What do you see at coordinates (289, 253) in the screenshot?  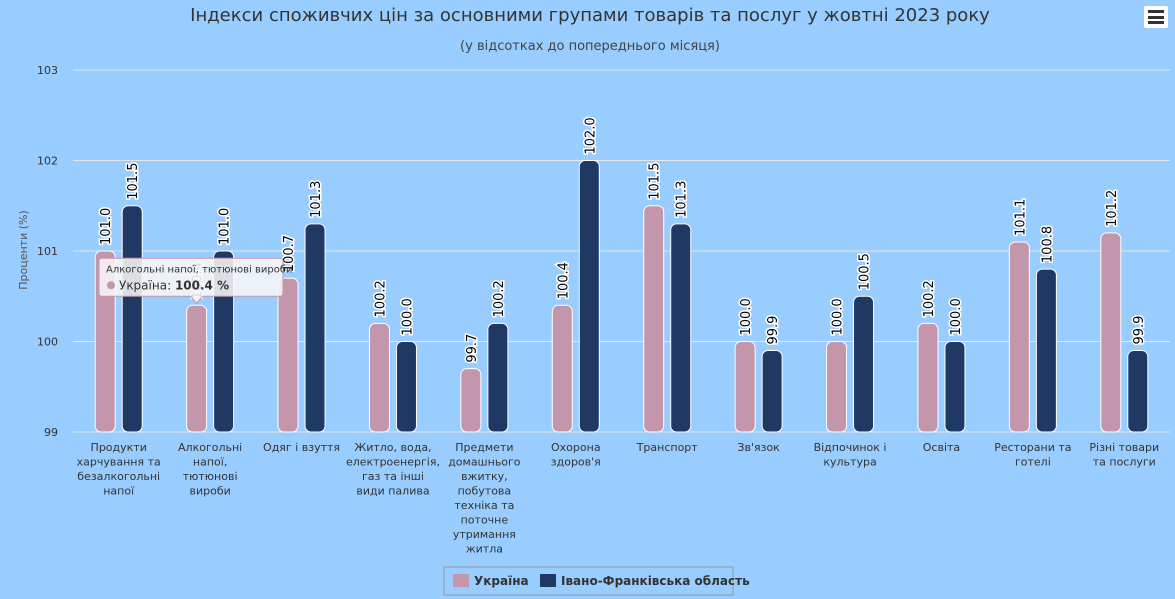 I see `data-label: 100.7` at bounding box center [289, 253].